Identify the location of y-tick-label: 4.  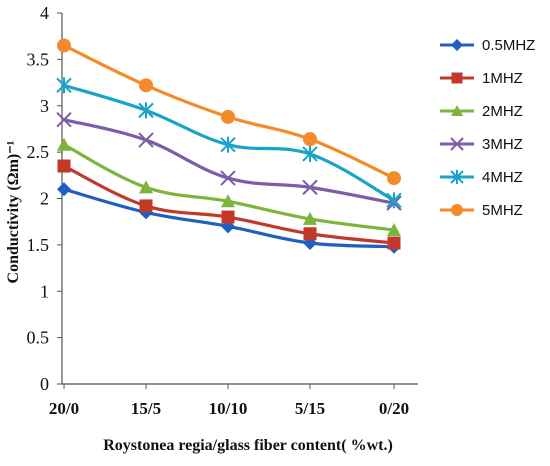
(44, 13).